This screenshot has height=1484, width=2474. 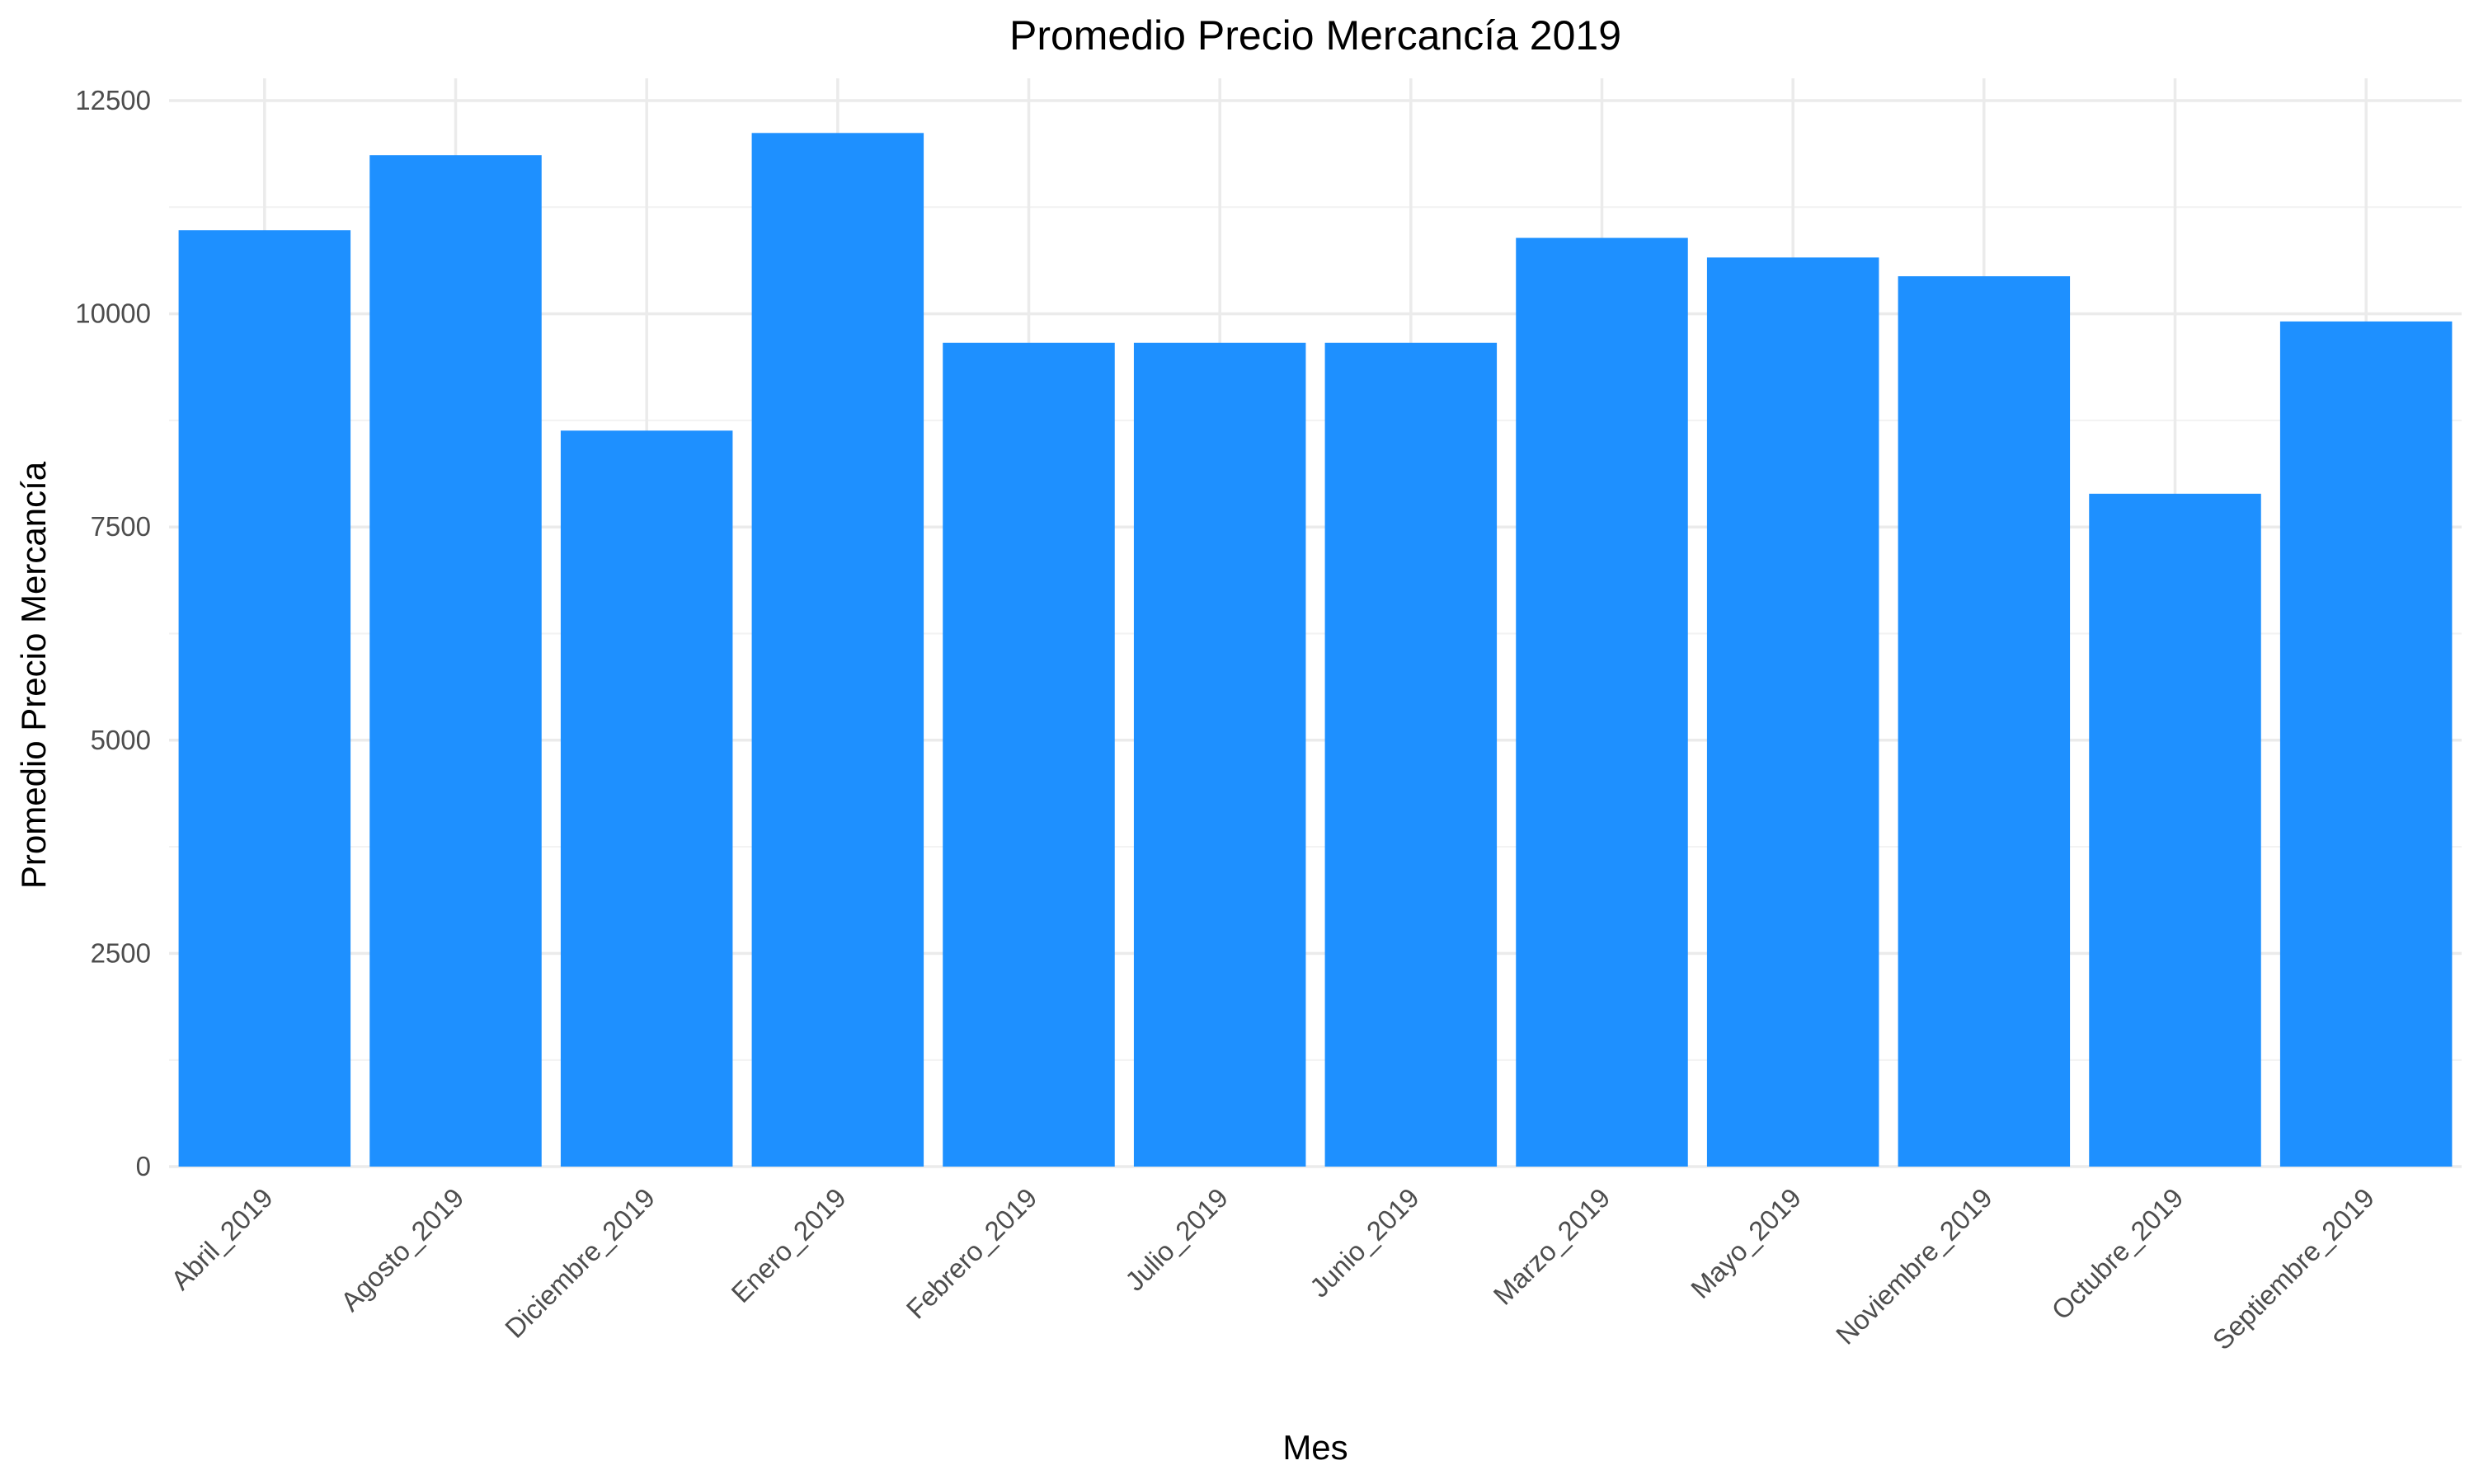 What do you see at coordinates (2366, 744) in the screenshot?
I see `bar-septiembre_2019` at bounding box center [2366, 744].